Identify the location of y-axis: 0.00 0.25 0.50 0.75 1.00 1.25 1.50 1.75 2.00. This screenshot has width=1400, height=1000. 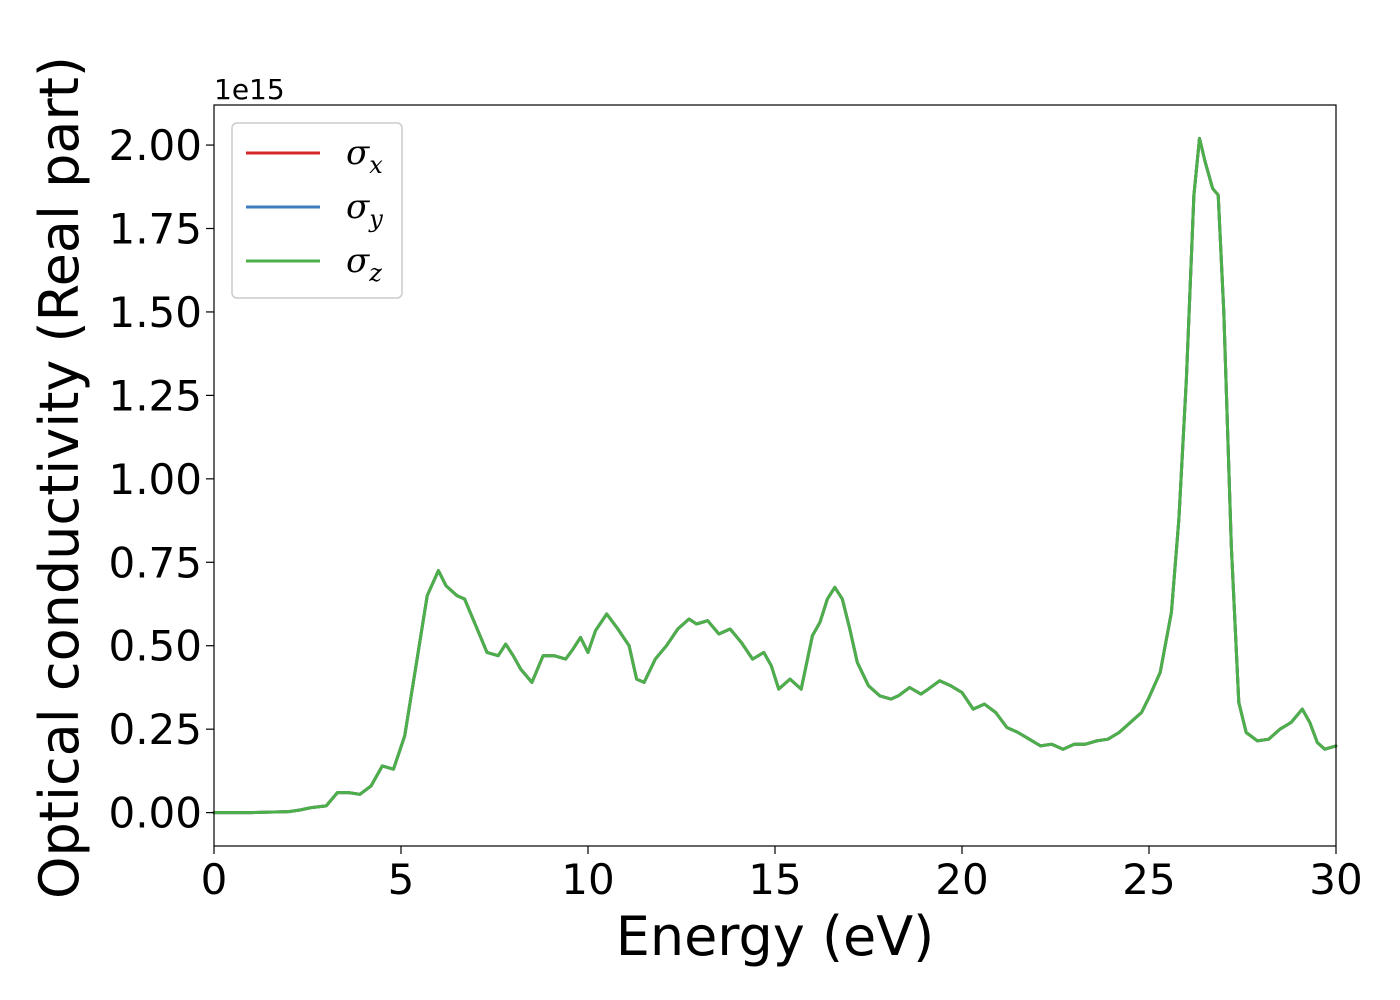
(161, 479).